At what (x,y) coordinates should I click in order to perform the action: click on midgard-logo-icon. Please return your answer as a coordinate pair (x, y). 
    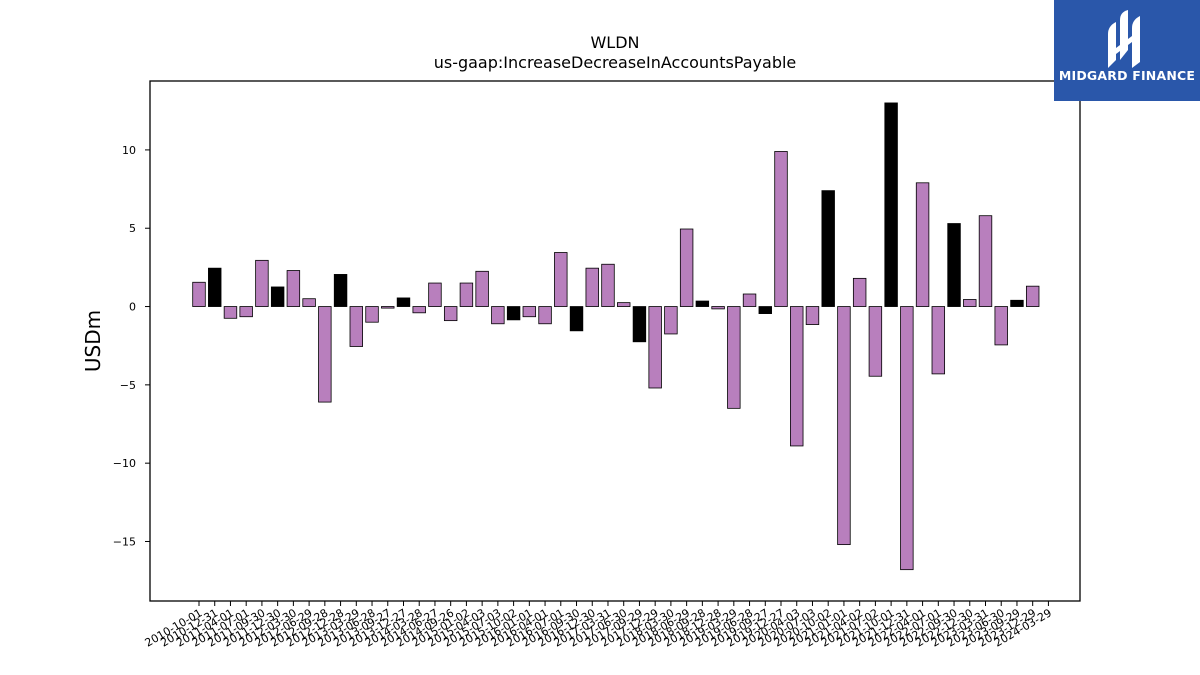
    Looking at the image, I should click on (1124, 39).